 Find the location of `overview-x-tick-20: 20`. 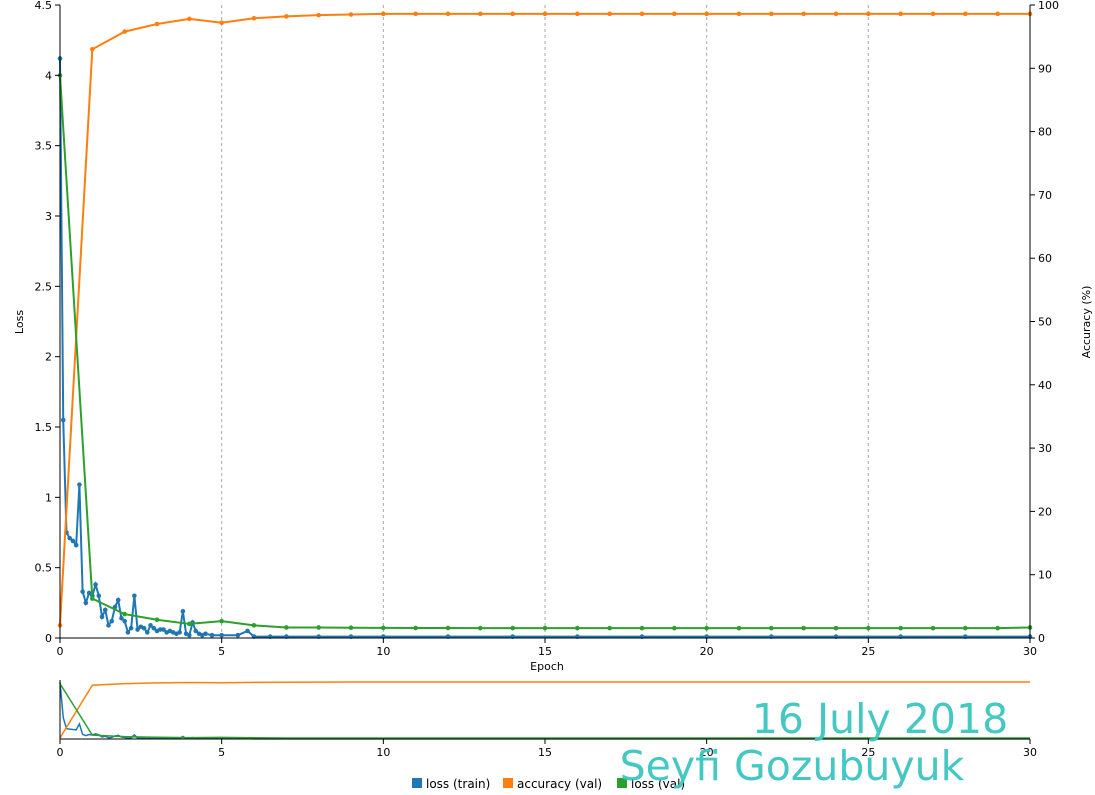

overview-x-tick-20: 20 is located at coordinates (707, 749).